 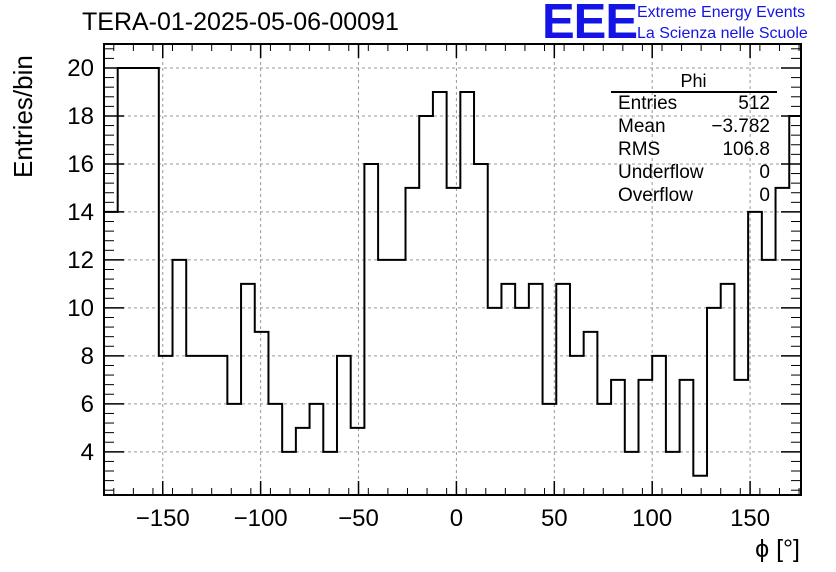 What do you see at coordinates (754, 103) in the screenshot?
I see `stat-value-entries: 512` at bounding box center [754, 103].